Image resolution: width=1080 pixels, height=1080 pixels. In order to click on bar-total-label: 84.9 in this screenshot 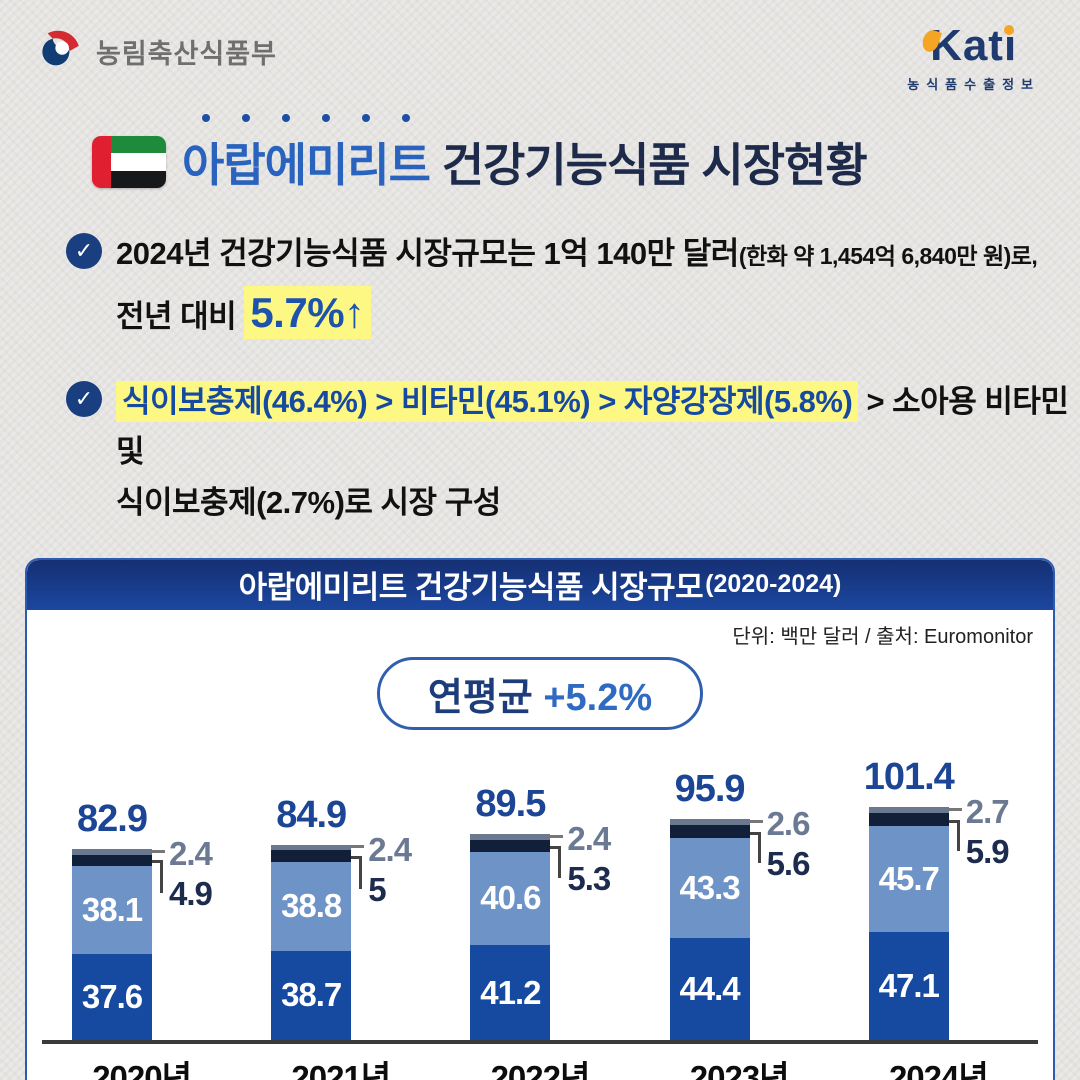, I will do `click(311, 814)`.